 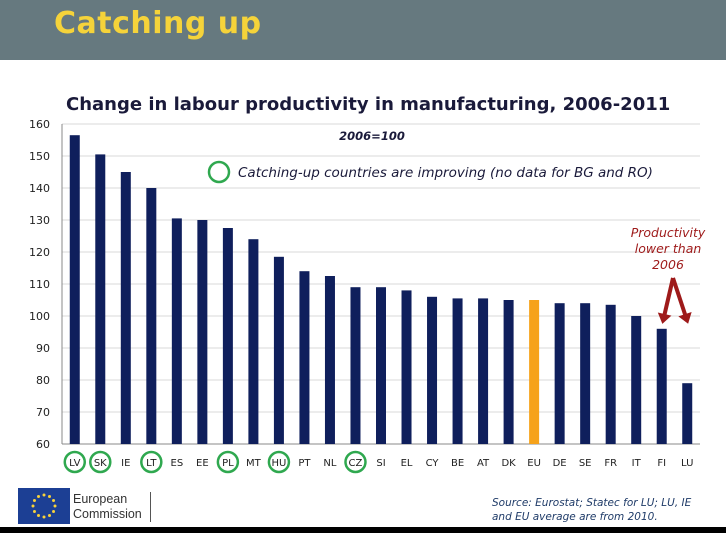 I want to click on bar-cz, so click(x=355, y=365).